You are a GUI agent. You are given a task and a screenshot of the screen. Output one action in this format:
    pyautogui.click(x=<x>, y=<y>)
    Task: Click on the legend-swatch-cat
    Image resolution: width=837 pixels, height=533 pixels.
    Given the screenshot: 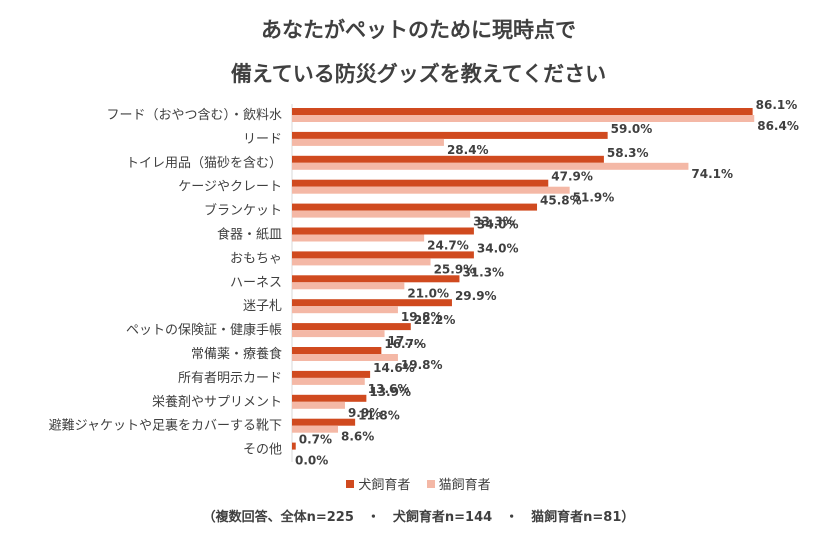 What is the action you would take?
    pyautogui.click(x=430, y=483)
    